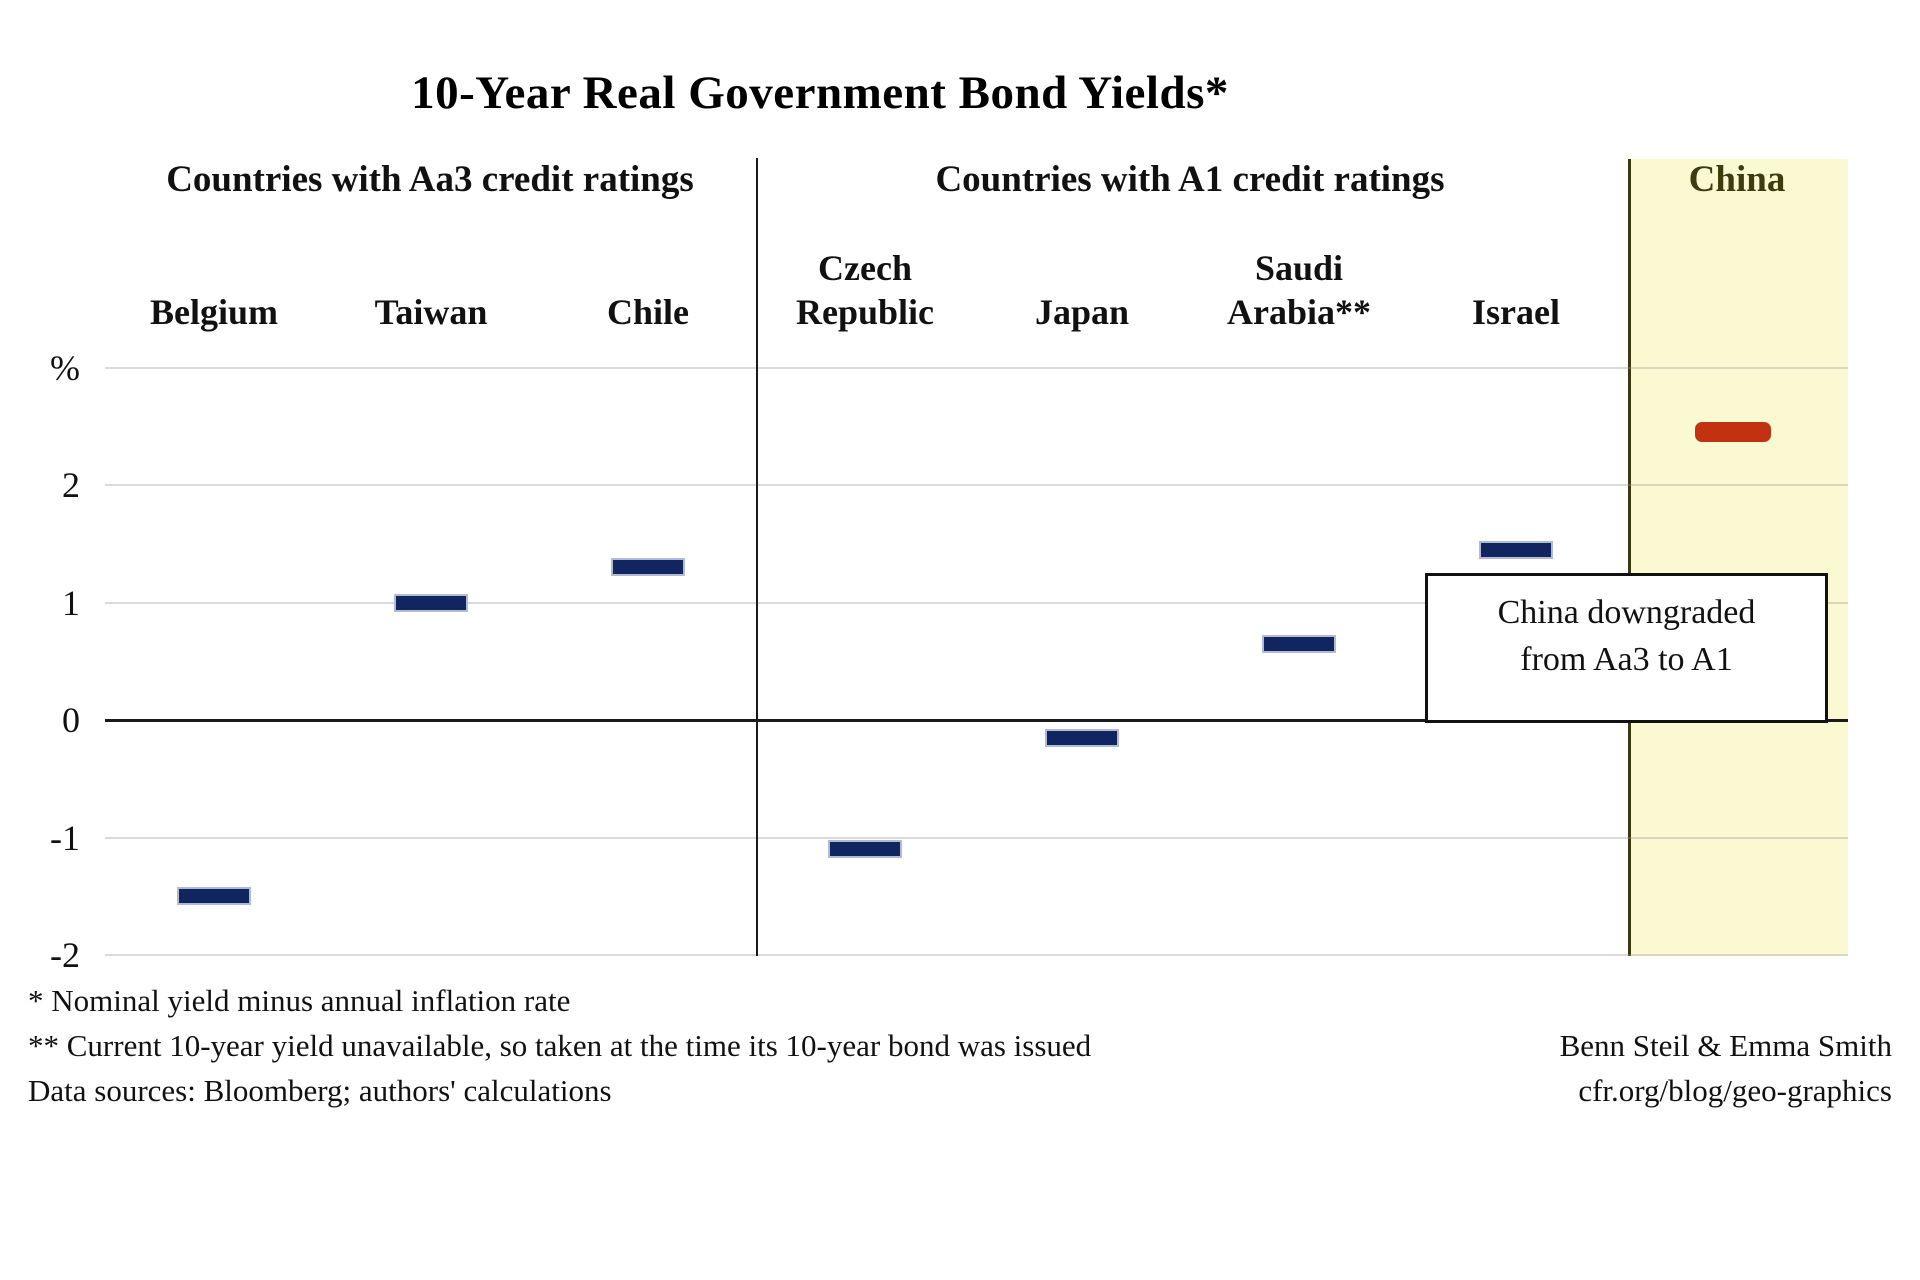  Describe the element at coordinates (1299, 290) in the screenshot. I see `country-label-text: Saudi Arabia**` at that location.